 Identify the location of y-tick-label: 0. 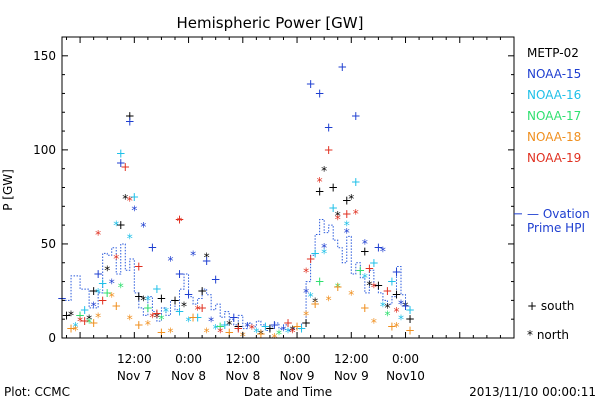
(52, 338).